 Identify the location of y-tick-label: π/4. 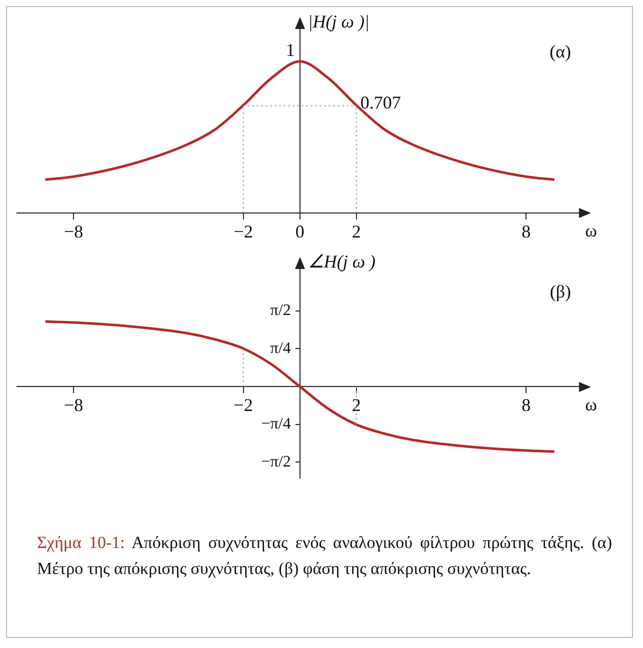
(280, 348).